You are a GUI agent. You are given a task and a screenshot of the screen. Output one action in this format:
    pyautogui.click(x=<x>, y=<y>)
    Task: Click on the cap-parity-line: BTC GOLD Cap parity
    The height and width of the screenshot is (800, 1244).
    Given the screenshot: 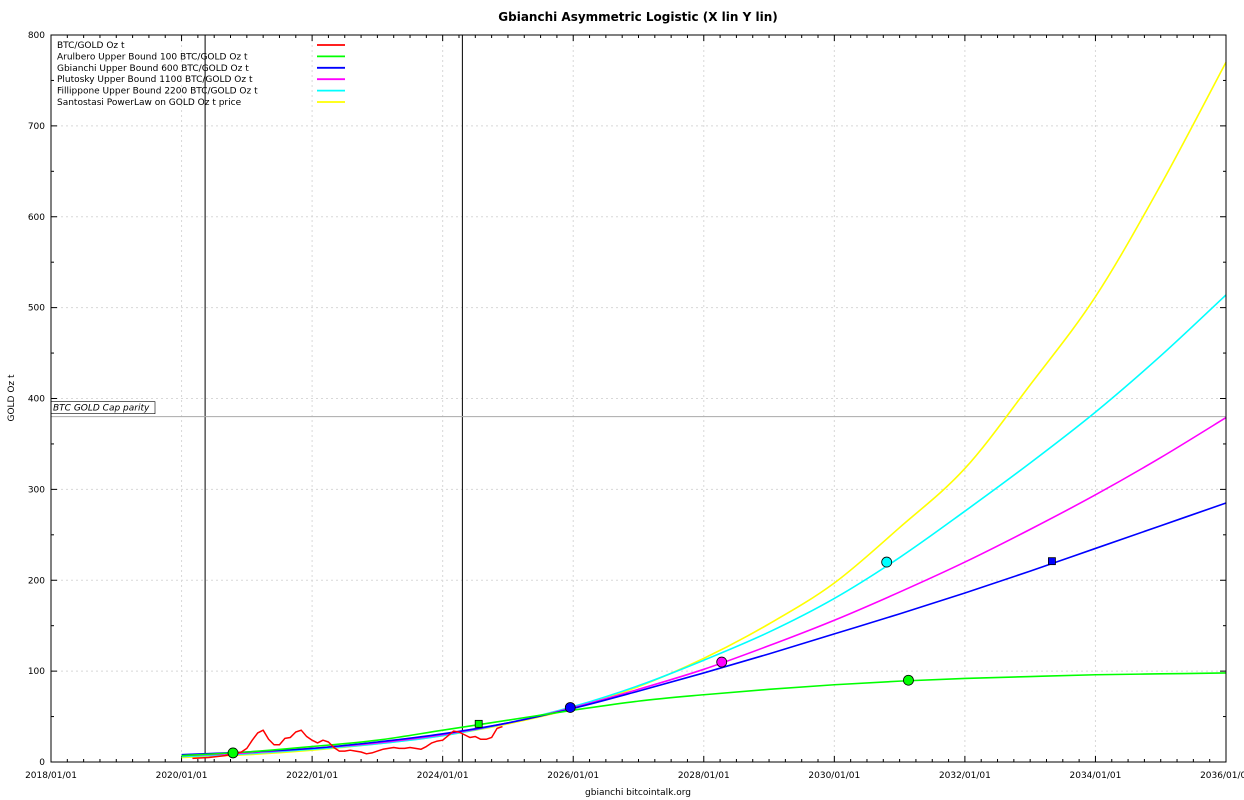 What is the action you would take?
    pyautogui.click(x=638, y=409)
    